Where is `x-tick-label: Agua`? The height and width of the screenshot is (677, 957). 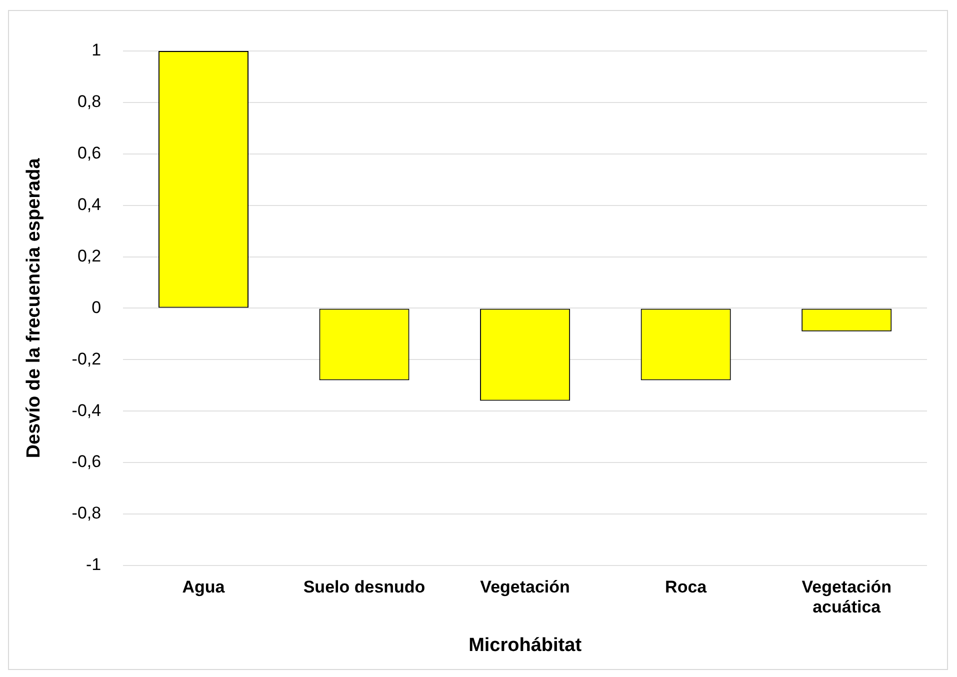 x-tick-label: Agua is located at coordinates (204, 586).